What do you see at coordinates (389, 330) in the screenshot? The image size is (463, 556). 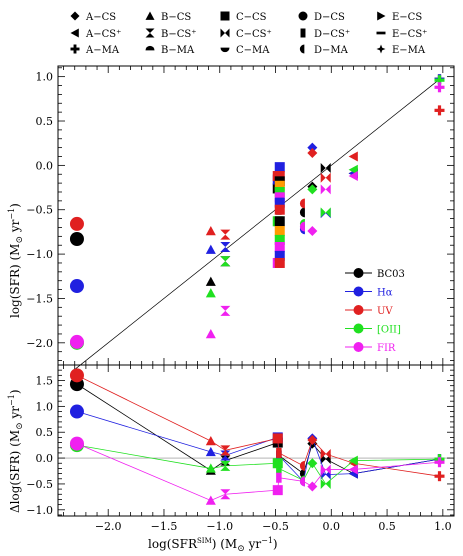 I see `legend-label: [OII]` at bounding box center [389, 330].